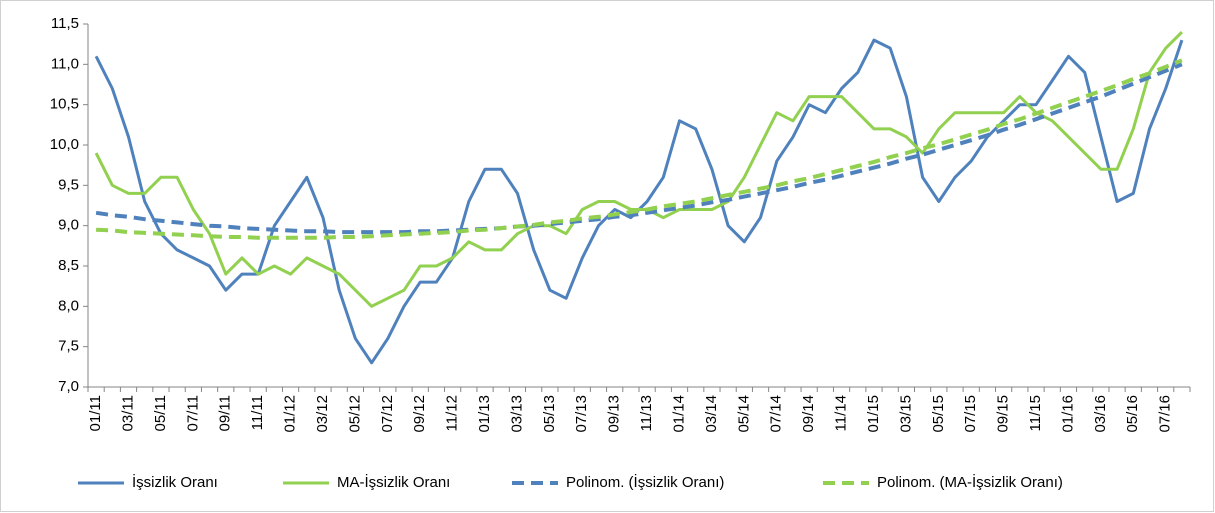 This screenshot has height=513, width=1215. Describe the element at coordinates (614, 414) in the screenshot. I see `x-tick-label: 09/13` at that location.